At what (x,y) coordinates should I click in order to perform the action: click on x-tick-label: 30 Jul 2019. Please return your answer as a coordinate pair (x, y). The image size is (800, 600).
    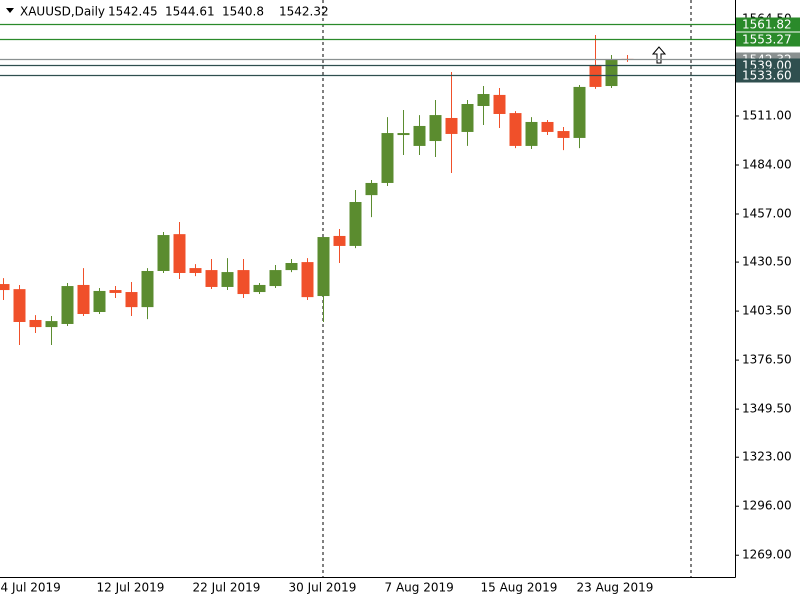
    Looking at the image, I should click on (323, 588).